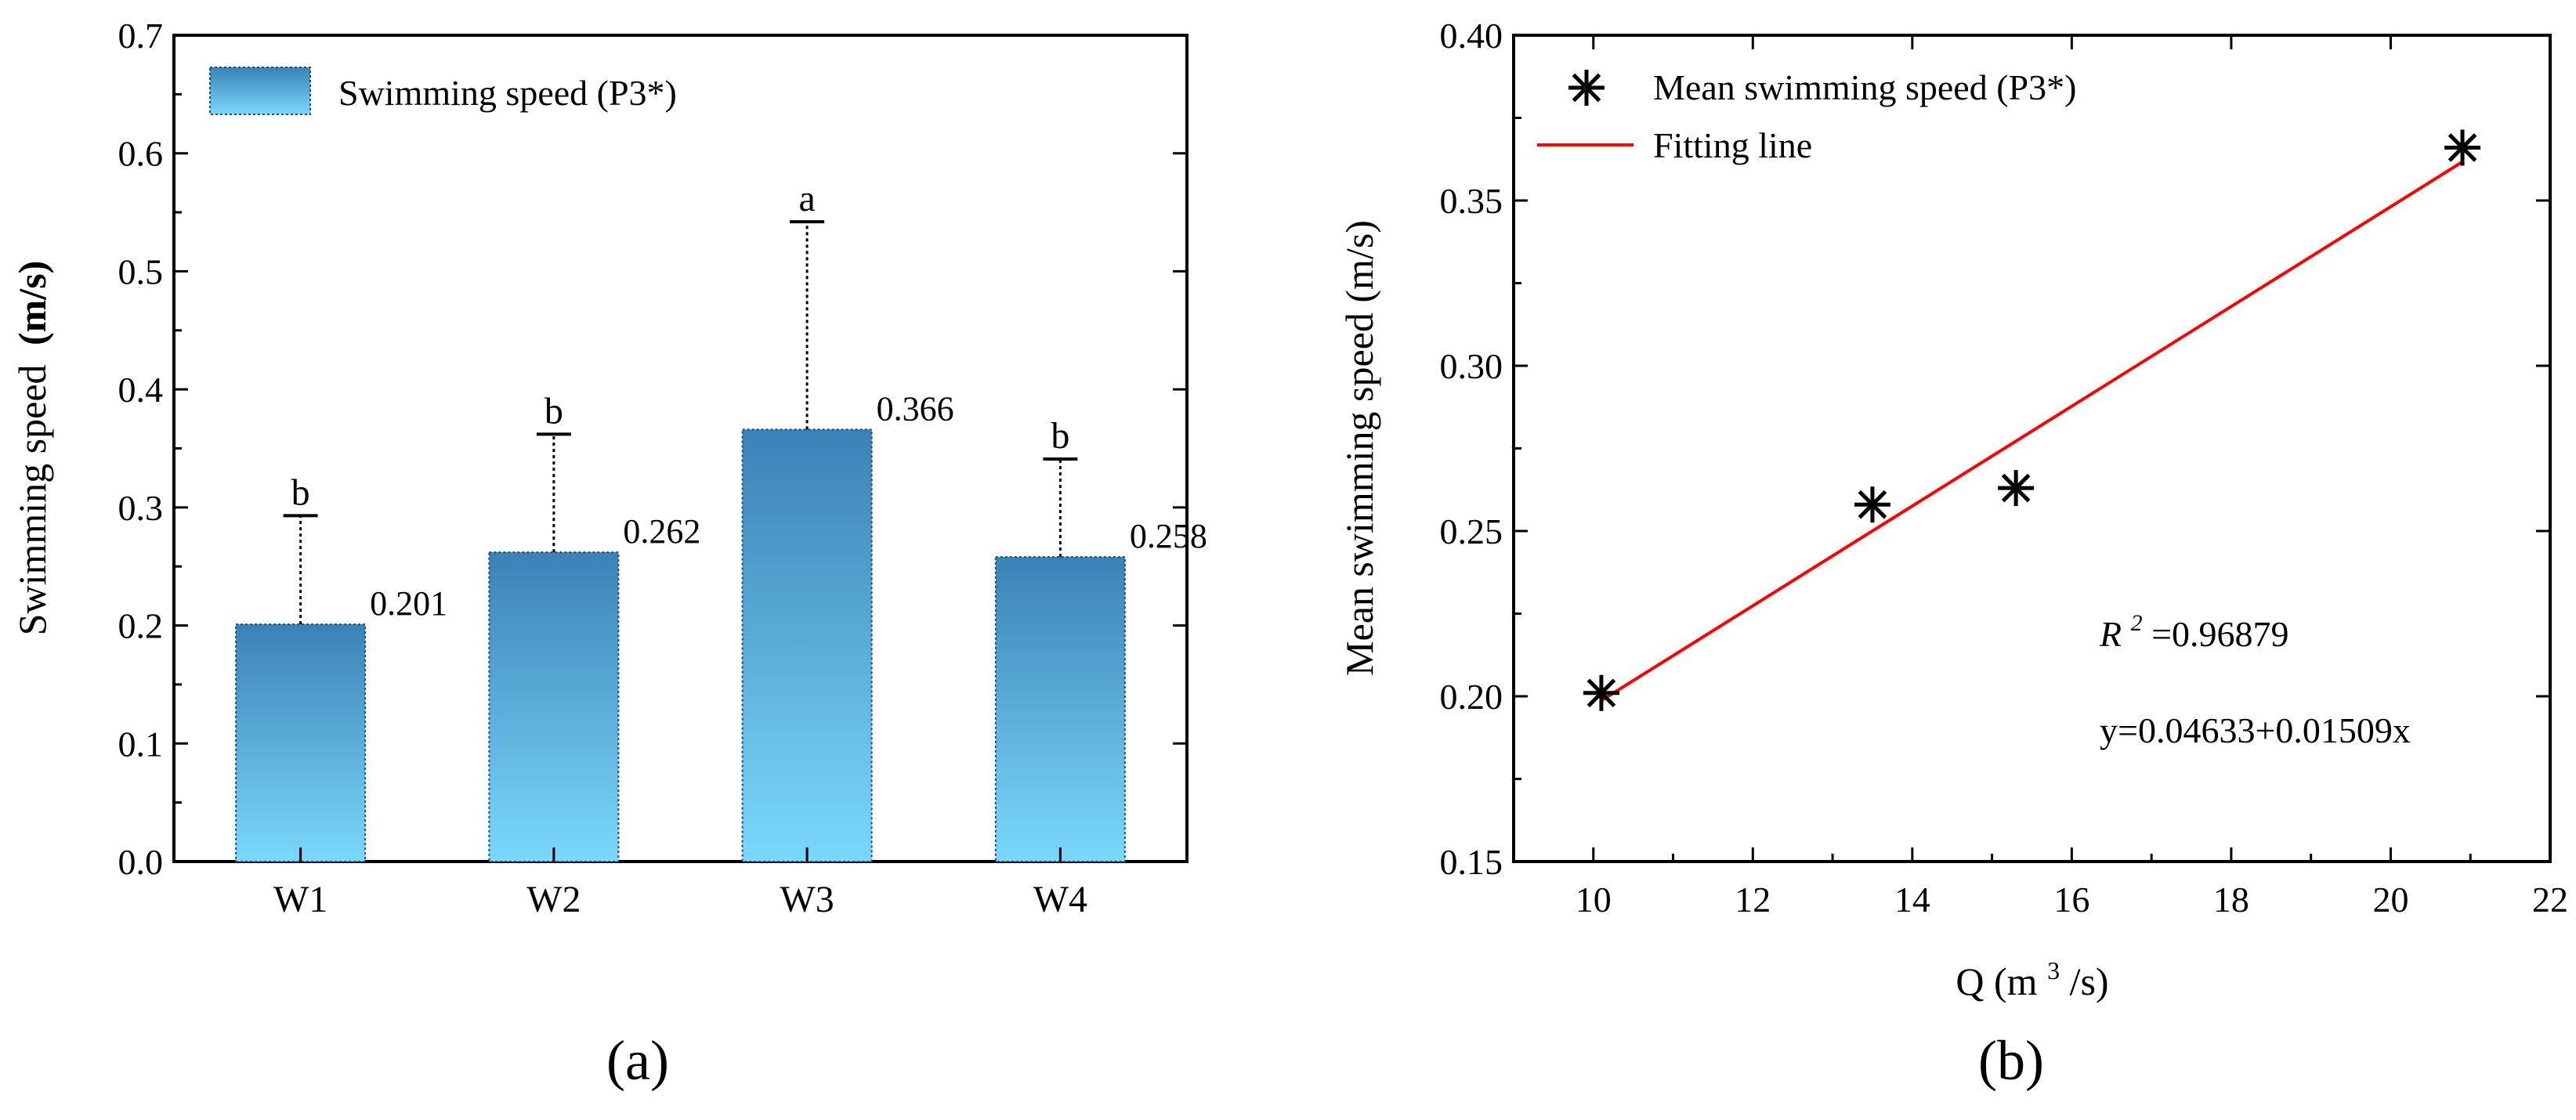 The height and width of the screenshot is (1120, 2576). Describe the element at coordinates (2089, 981) in the screenshot. I see `x-axis-title-b-suffix: /s)` at that location.